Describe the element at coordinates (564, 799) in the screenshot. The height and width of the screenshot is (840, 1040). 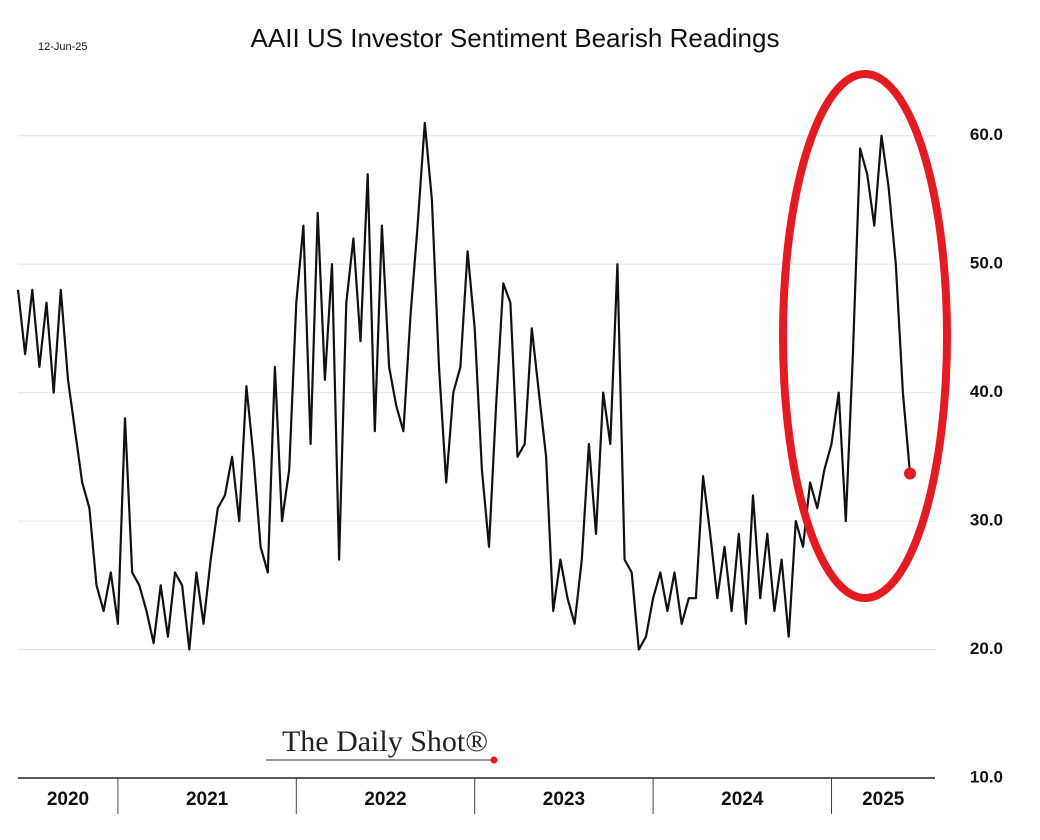
I see `x-tick-label: 2023` at that location.